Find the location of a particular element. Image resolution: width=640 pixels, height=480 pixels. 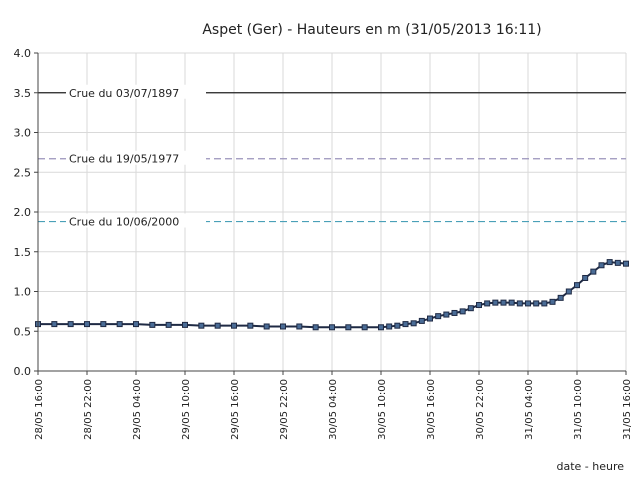

y-tick-label: 4.0 is located at coordinates (23, 53).